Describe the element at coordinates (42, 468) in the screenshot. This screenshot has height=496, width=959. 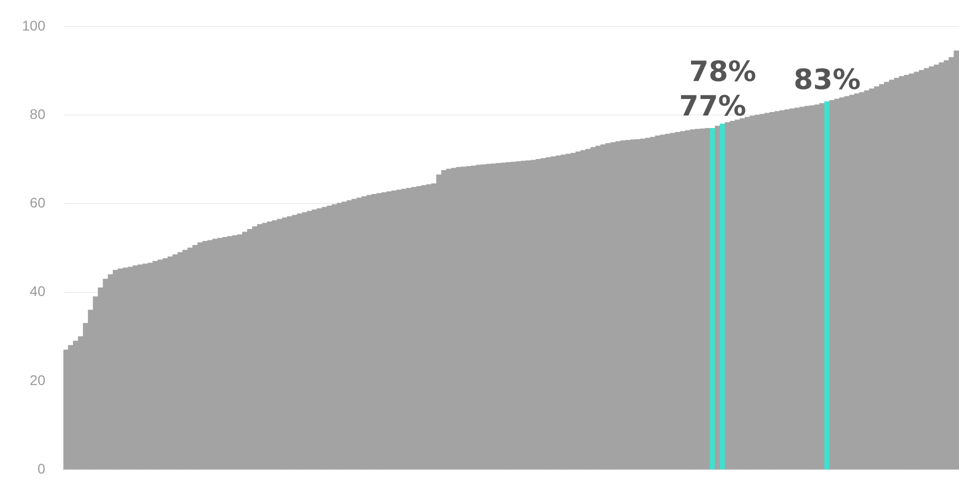
I see `y-tick-label: 0` at that location.